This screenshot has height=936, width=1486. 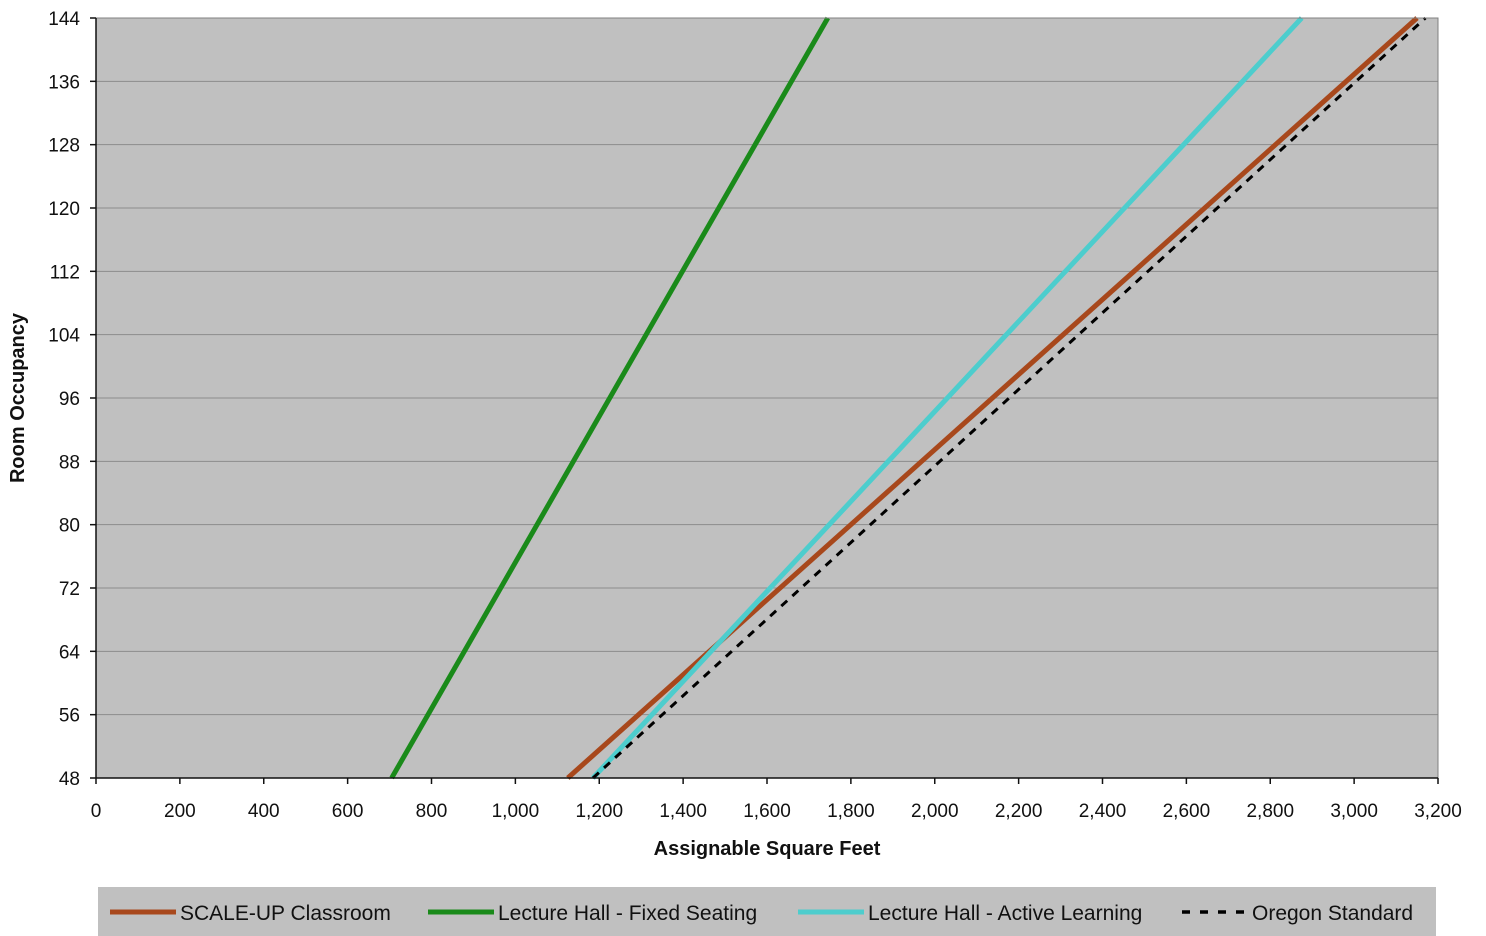 I want to click on y-axis: 48 56 64 72 80 88 96 104 112 120 128 136 144, so click(x=72, y=399).